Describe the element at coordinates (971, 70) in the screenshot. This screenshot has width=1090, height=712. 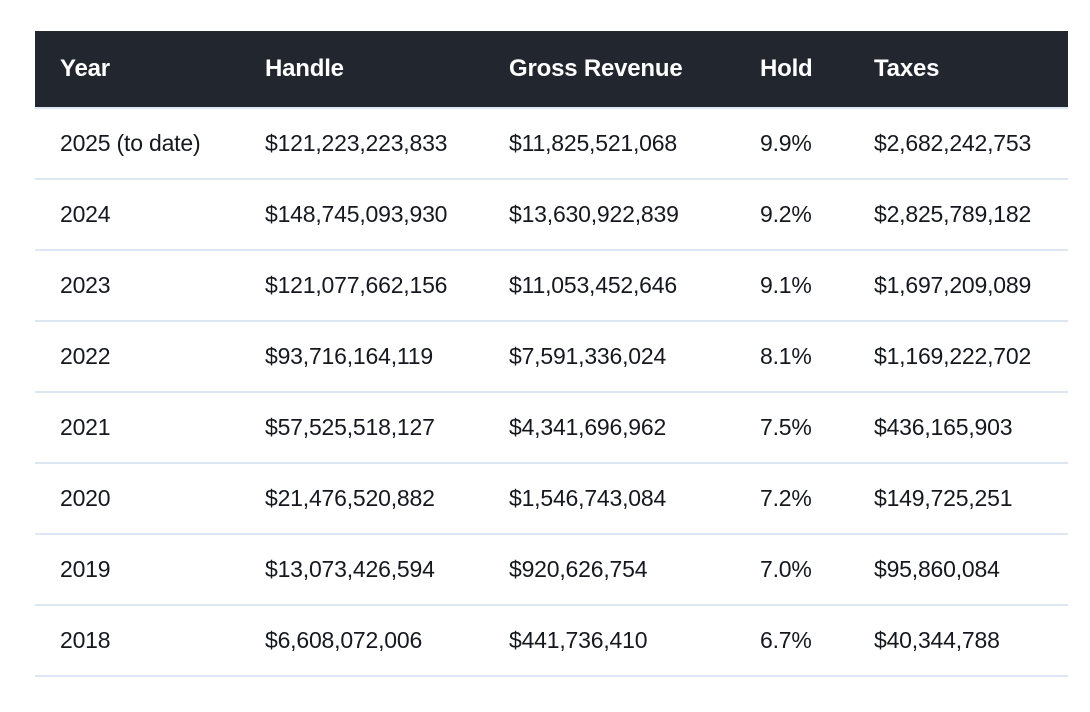
I see `column-header-taxes: Taxes` at that location.